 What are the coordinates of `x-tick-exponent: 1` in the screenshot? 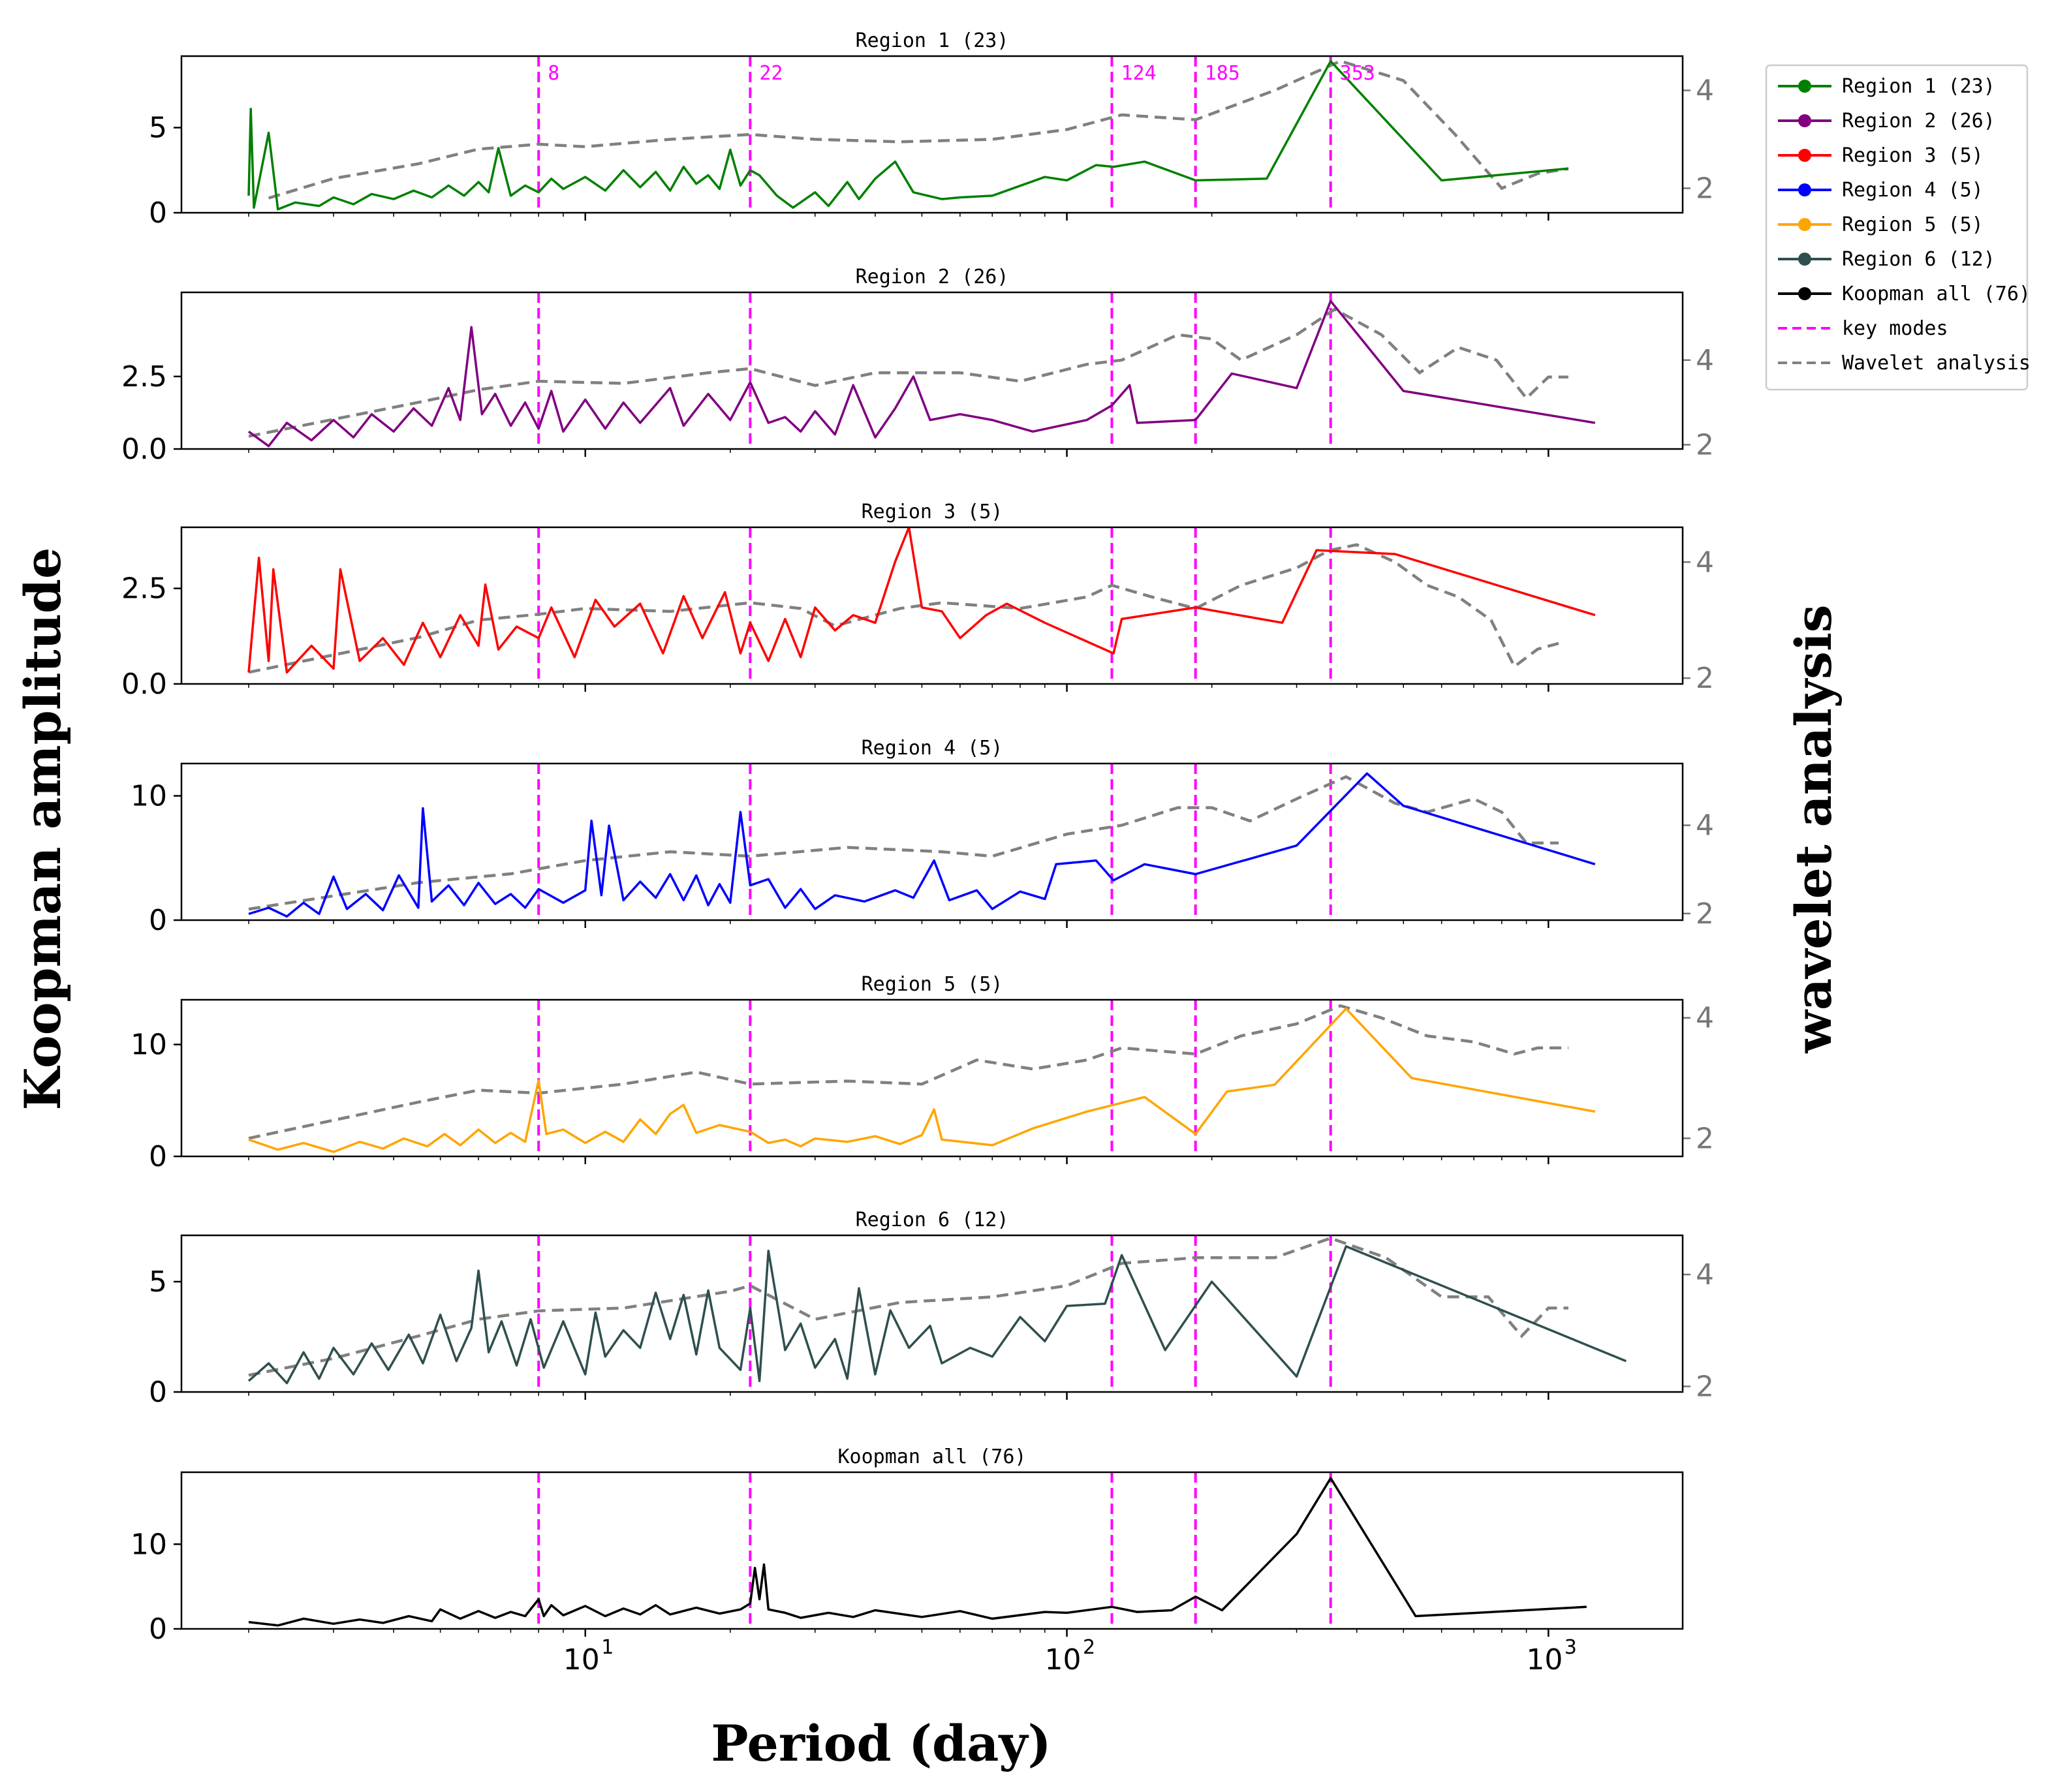 It's located at (607, 1647).